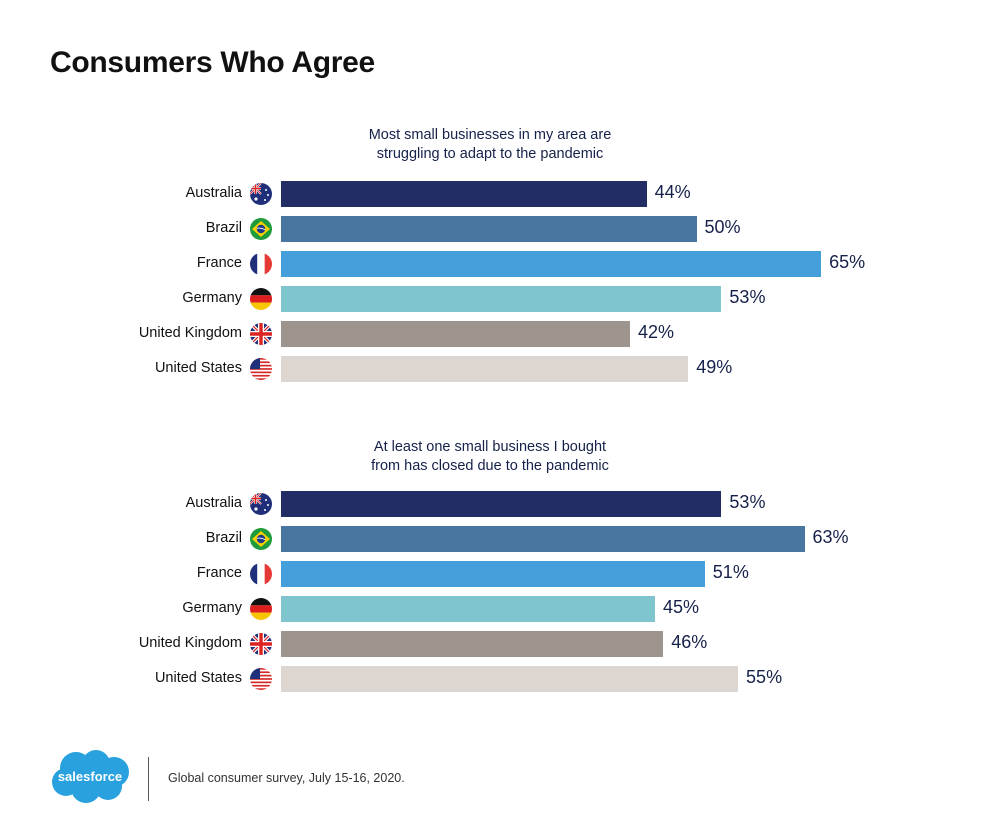  Describe the element at coordinates (148, 779) in the screenshot. I see `footer-divider` at that location.